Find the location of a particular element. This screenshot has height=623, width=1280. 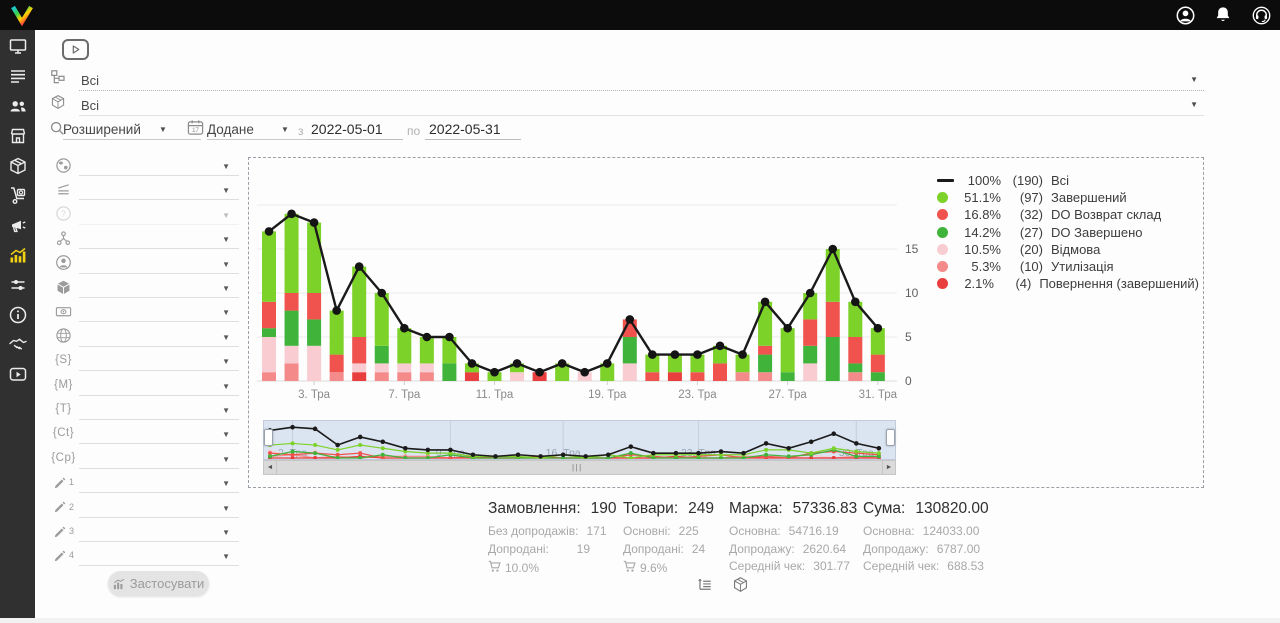

date-from-input: 2022-05-01 is located at coordinates (355, 130).